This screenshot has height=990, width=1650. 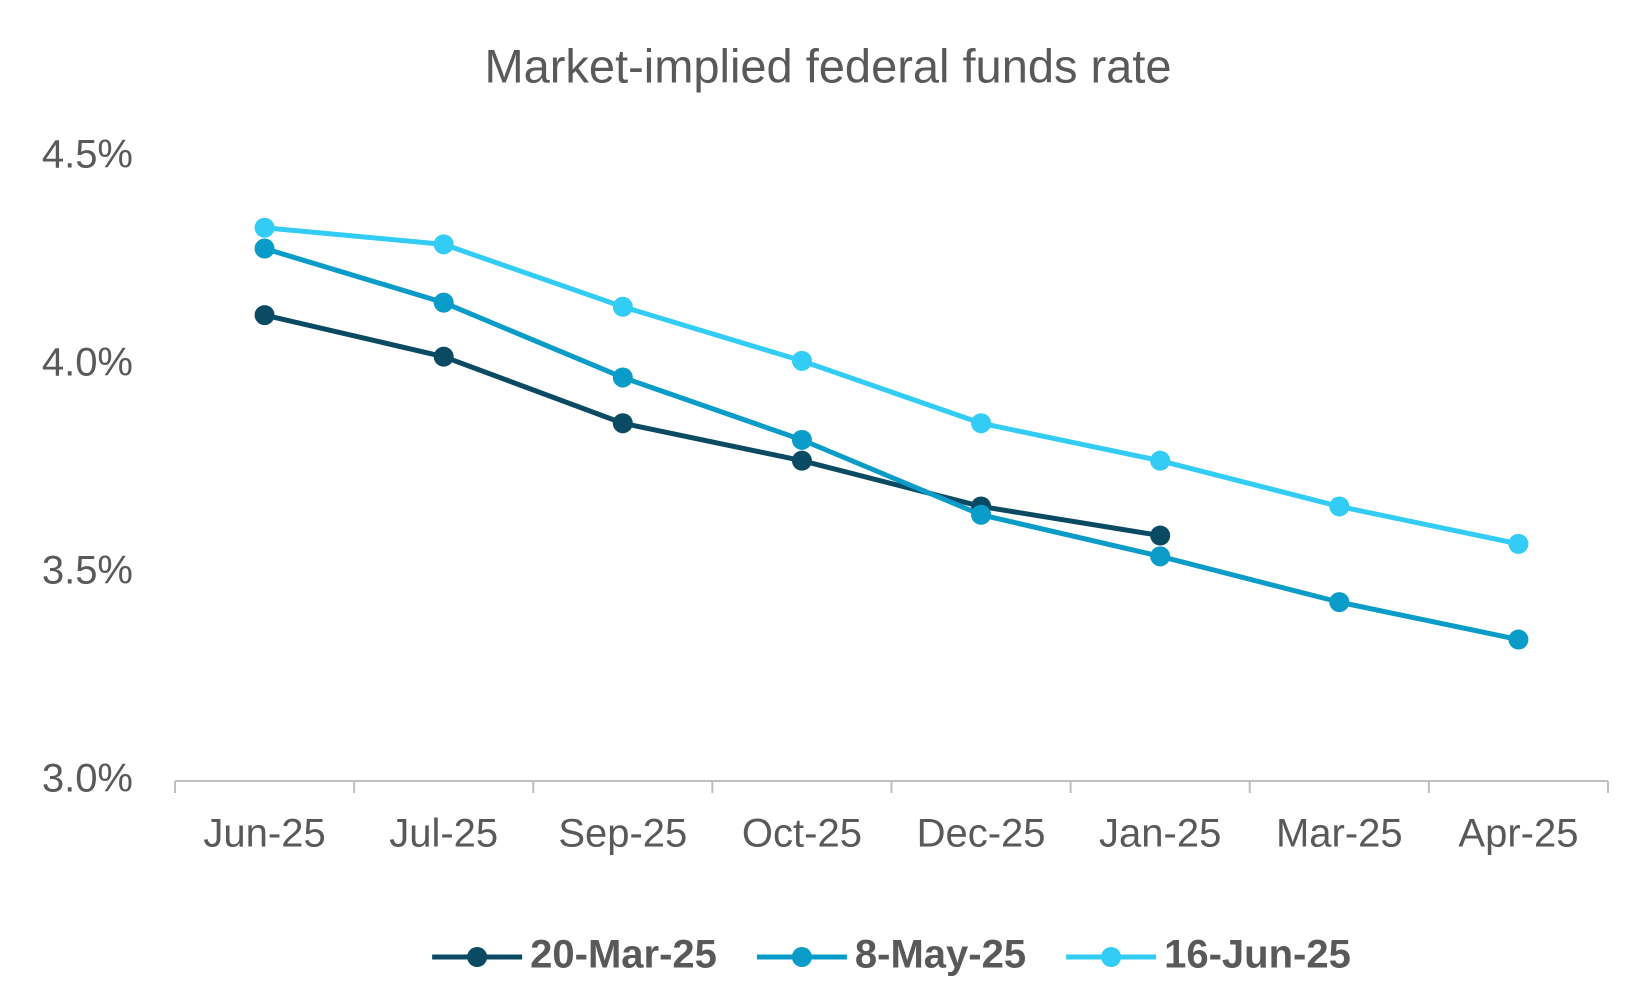 What do you see at coordinates (802, 834) in the screenshot?
I see `x-tick-label: Oct-25` at bounding box center [802, 834].